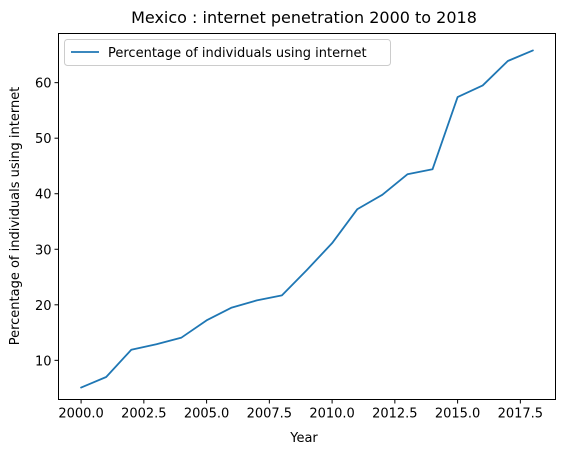  I want to click on y-tick-label: 20, so click(43, 306).